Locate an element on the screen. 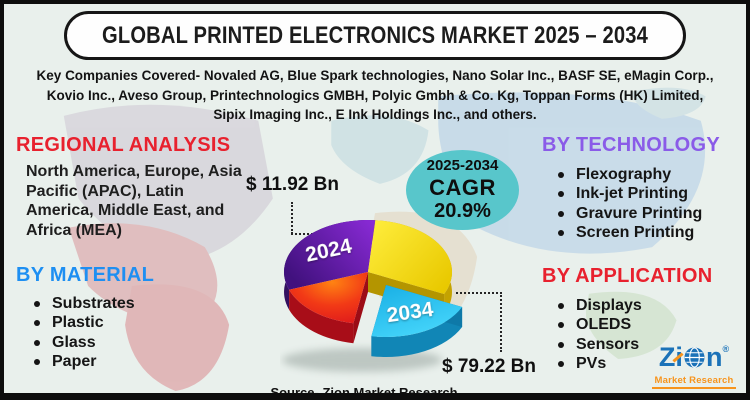  list-item: Flexography is located at coordinates (629, 174).